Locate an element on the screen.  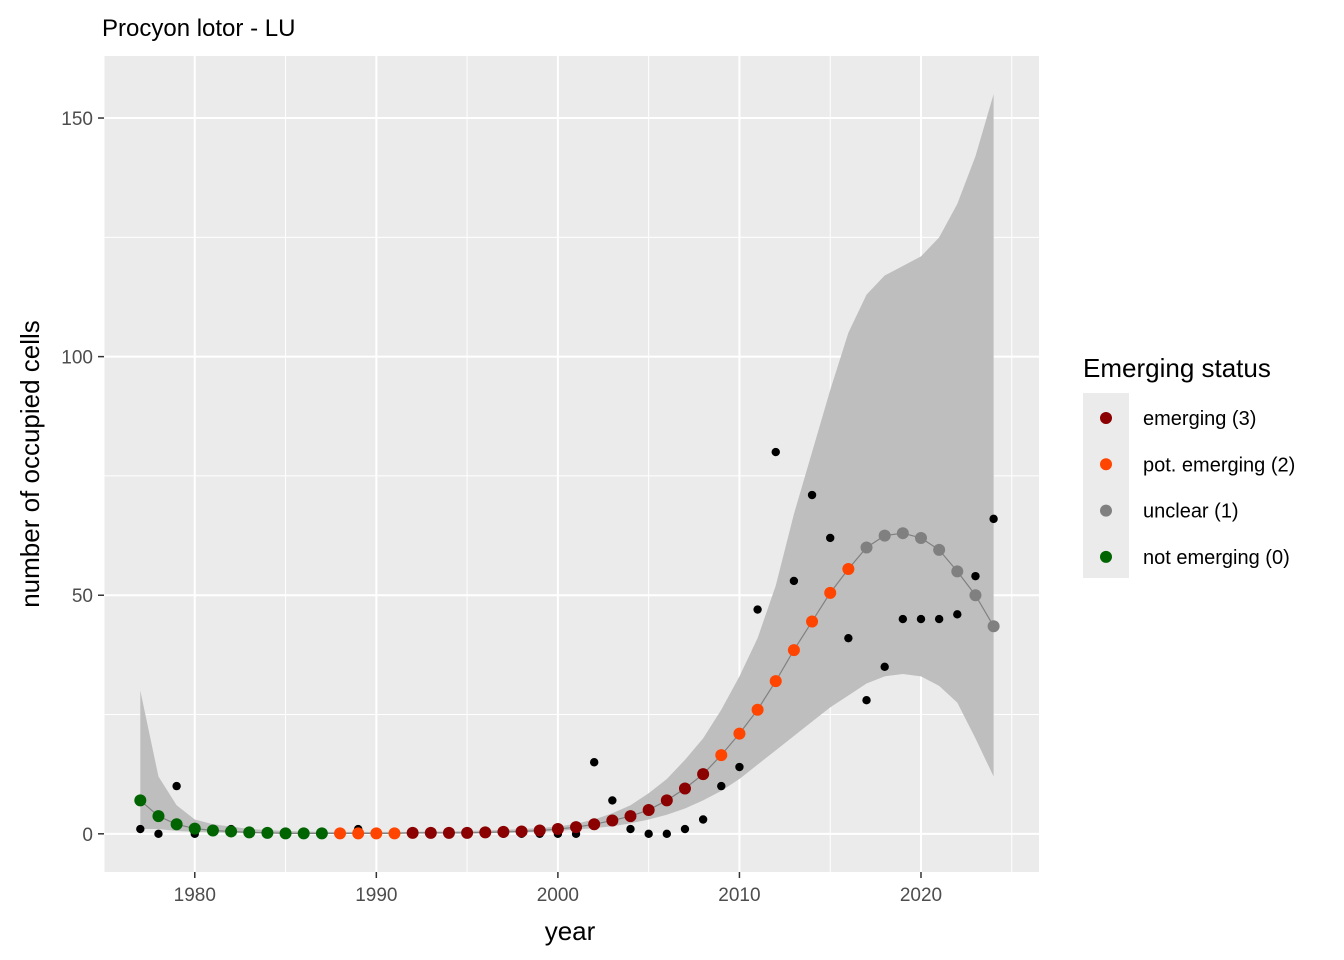
y-axis-title: number of occupied cells is located at coordinates (30, 464).